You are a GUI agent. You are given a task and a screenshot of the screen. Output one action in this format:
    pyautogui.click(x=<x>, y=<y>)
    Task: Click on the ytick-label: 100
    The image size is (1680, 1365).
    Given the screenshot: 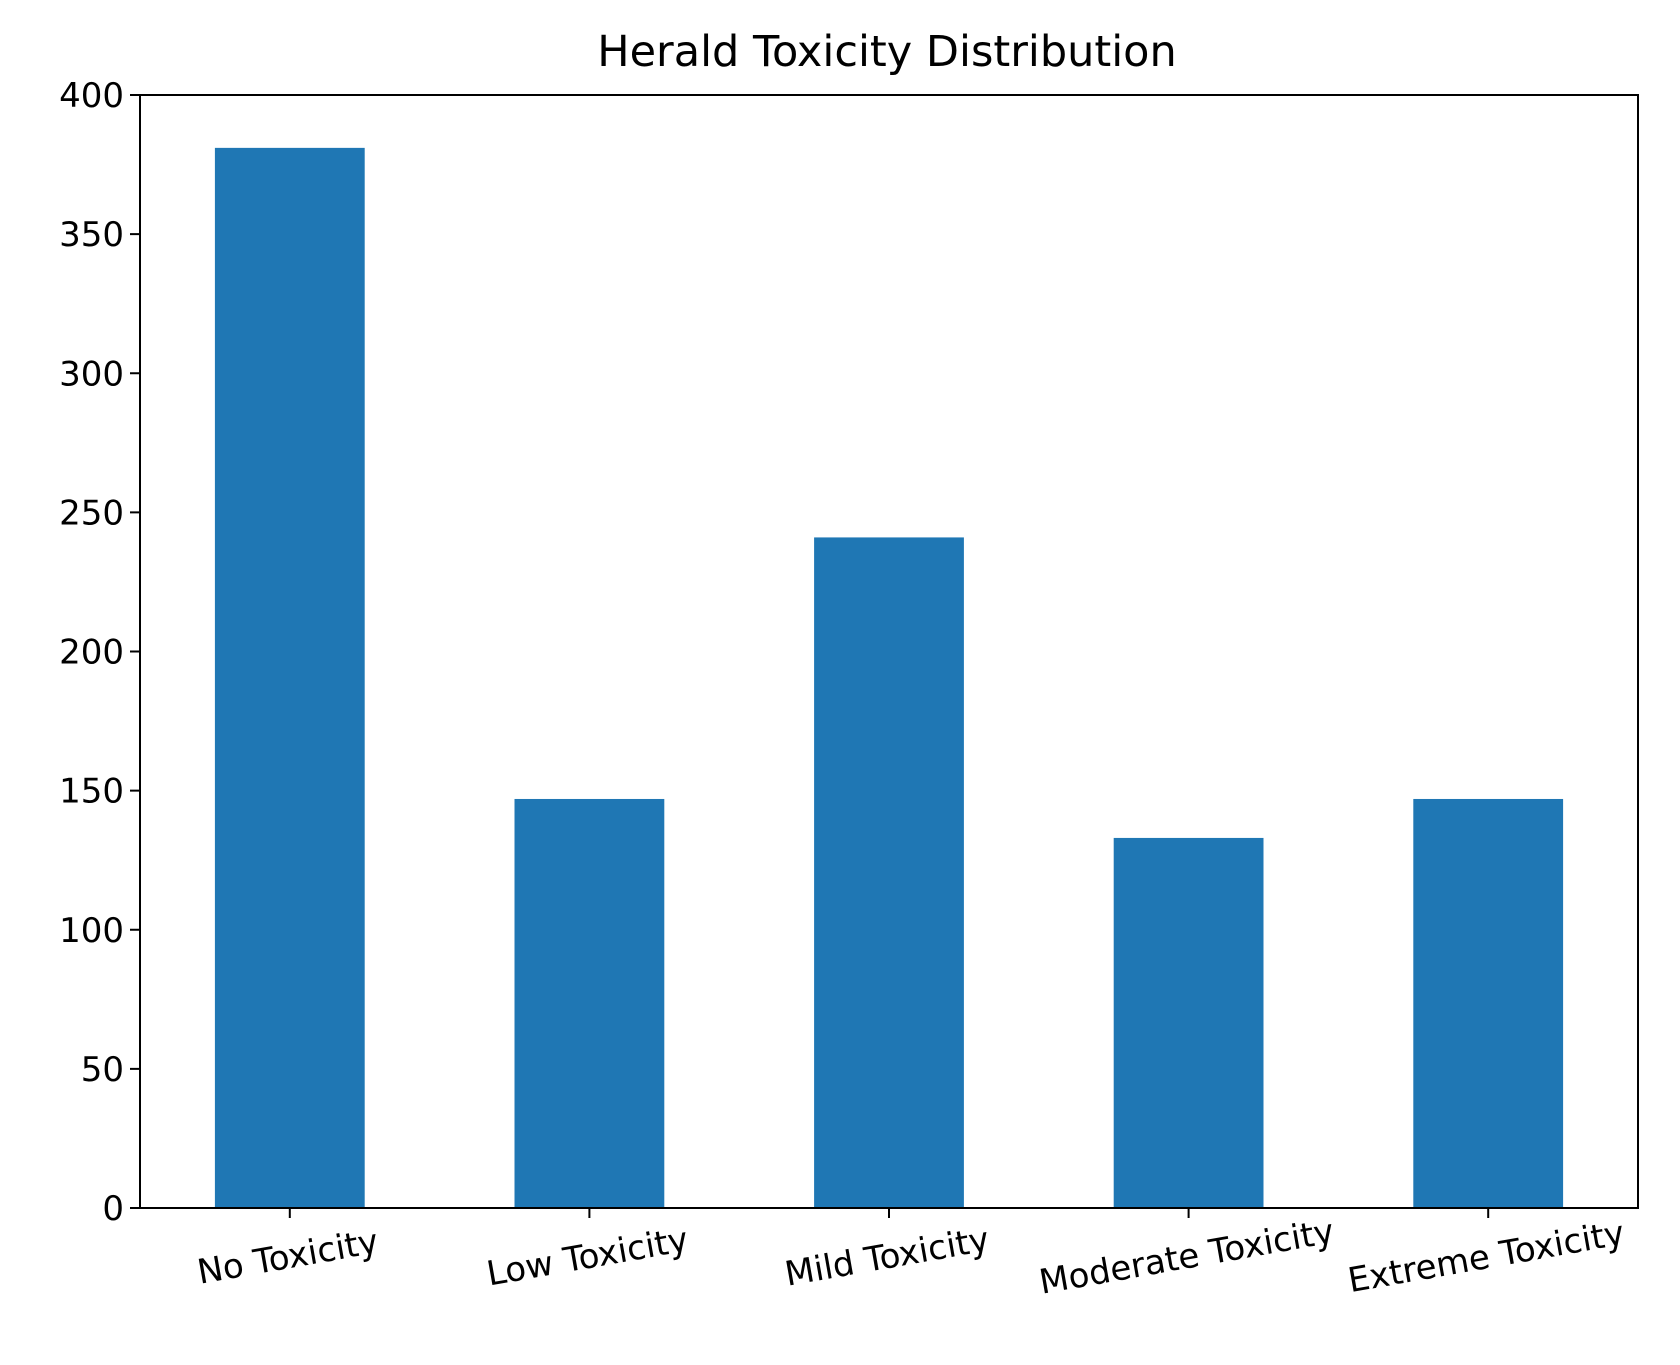 What is the action you would take?
    pyautogui.click(x=91, y=931)
    